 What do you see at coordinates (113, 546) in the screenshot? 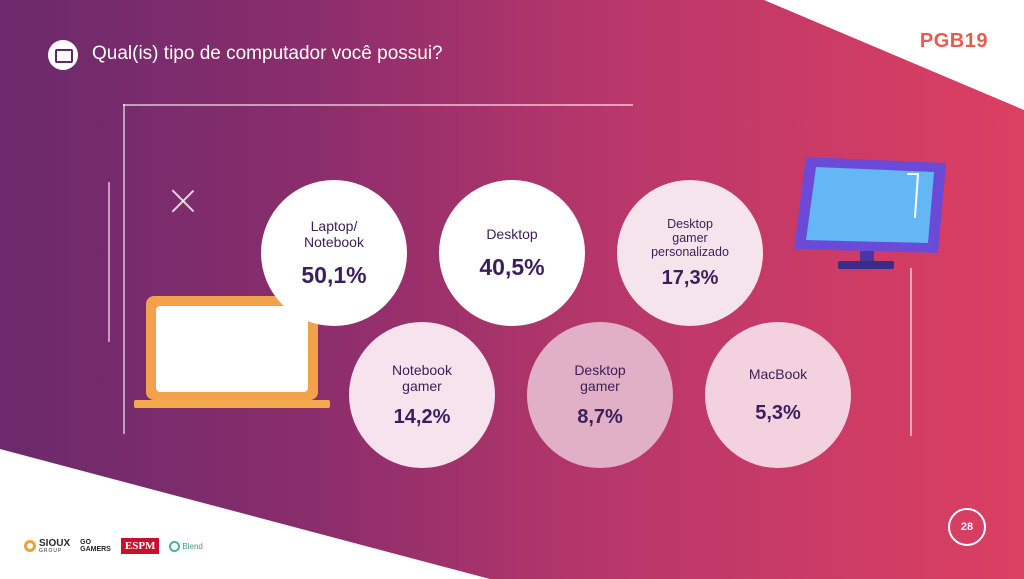
I see `brand-logos: SIOUX GROUP GO GAMERS ESPM Blend` at bounding box center [113, 546].